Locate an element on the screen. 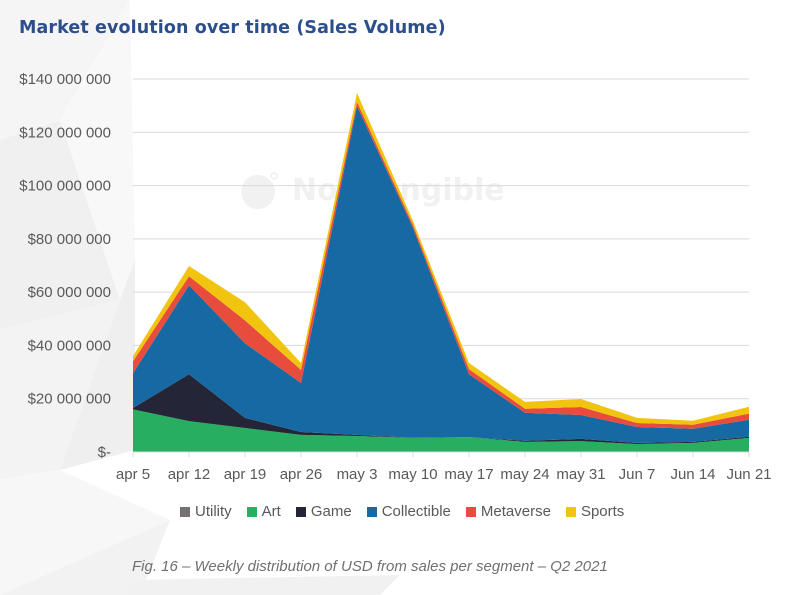  y-tick-label: $80 000 000 is located at coordinates (69, 239).